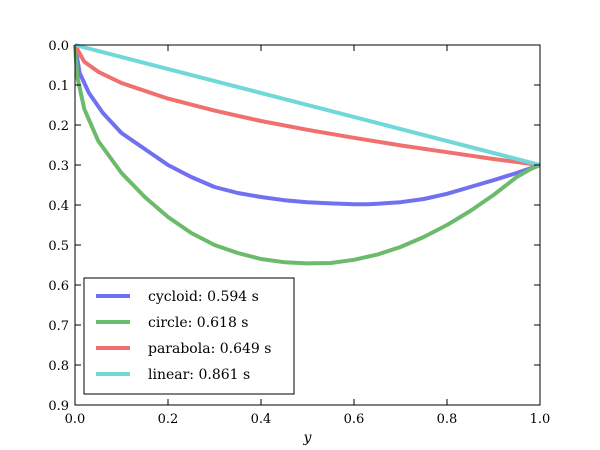 The height and width of the screenshot is (450, 600). What do you see at coordinates (58, 246) in the screenshot?
I see `y-tick-label: 0.5` at bounding box center [58, 246].